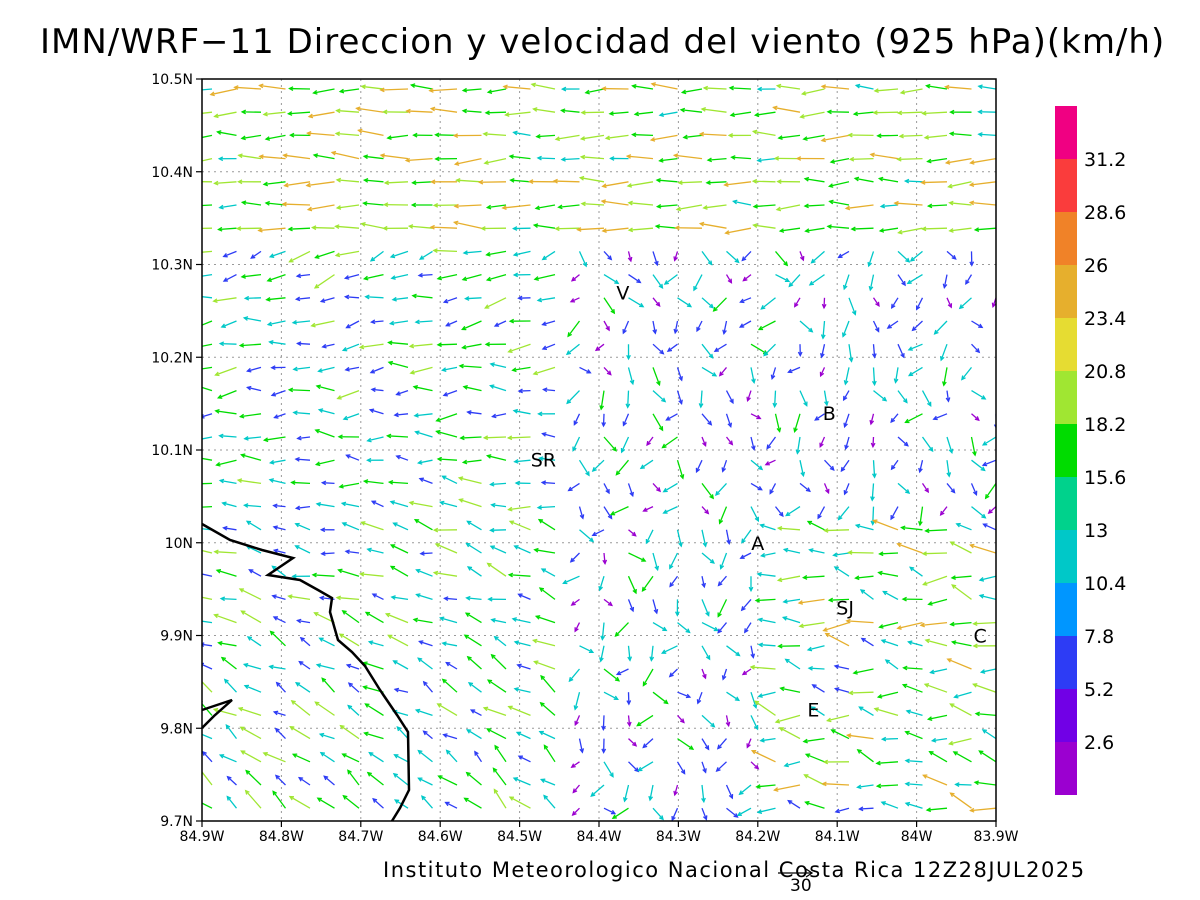 The width and height of the screenshot is (1200, 900). Describe the element at coordinates (172, 451) in the screenshot. I see `y-tick-label: 10.1N` at that location.